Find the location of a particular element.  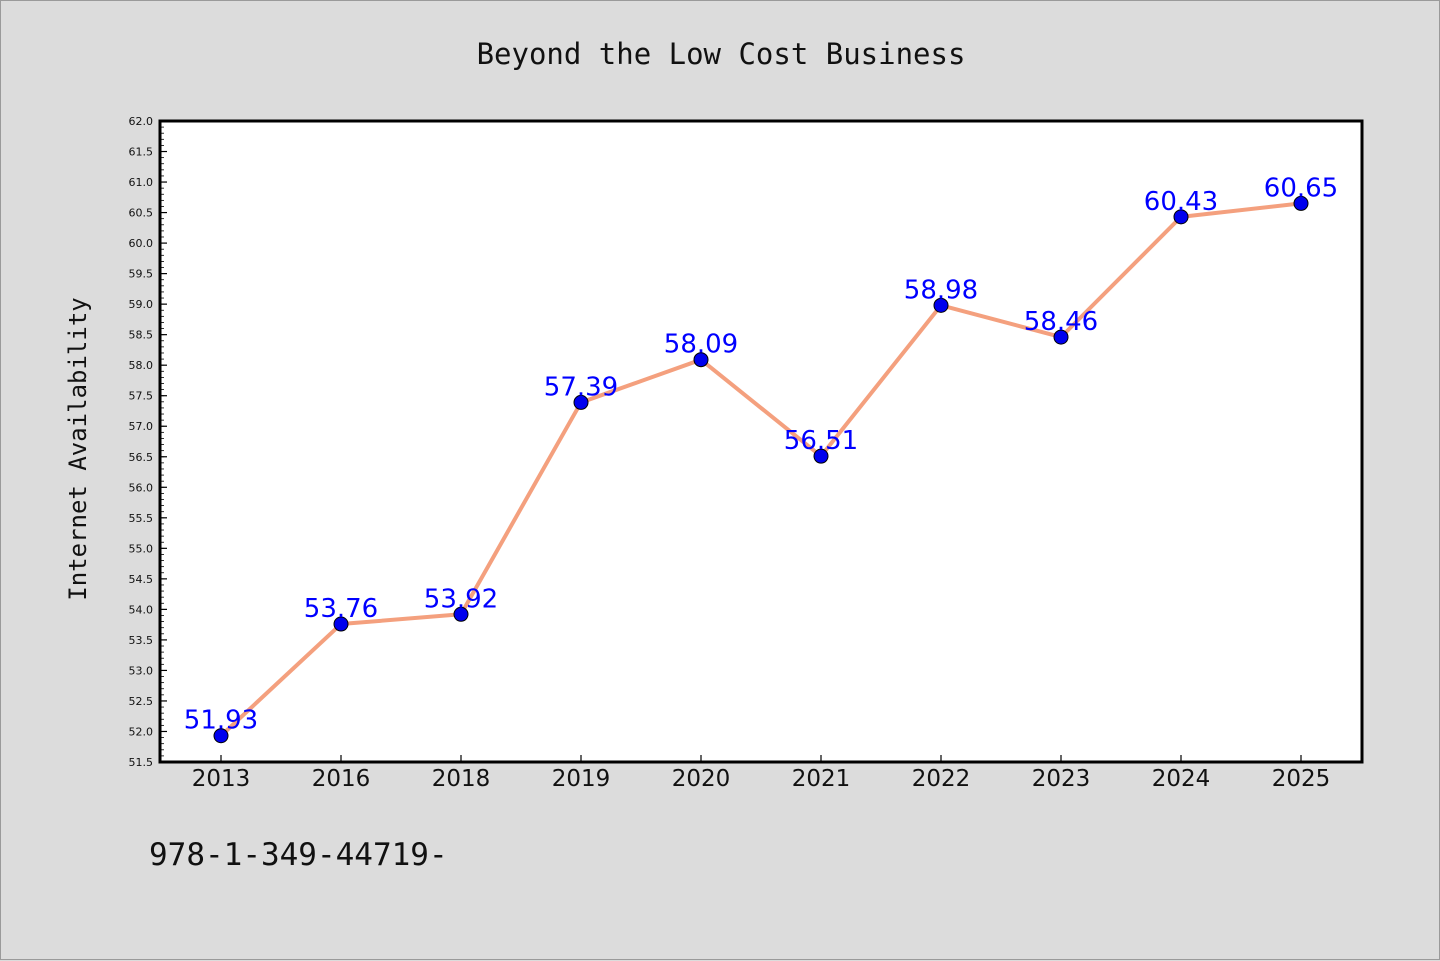

data-label: 58.09 is located at coordinates (701, 345).